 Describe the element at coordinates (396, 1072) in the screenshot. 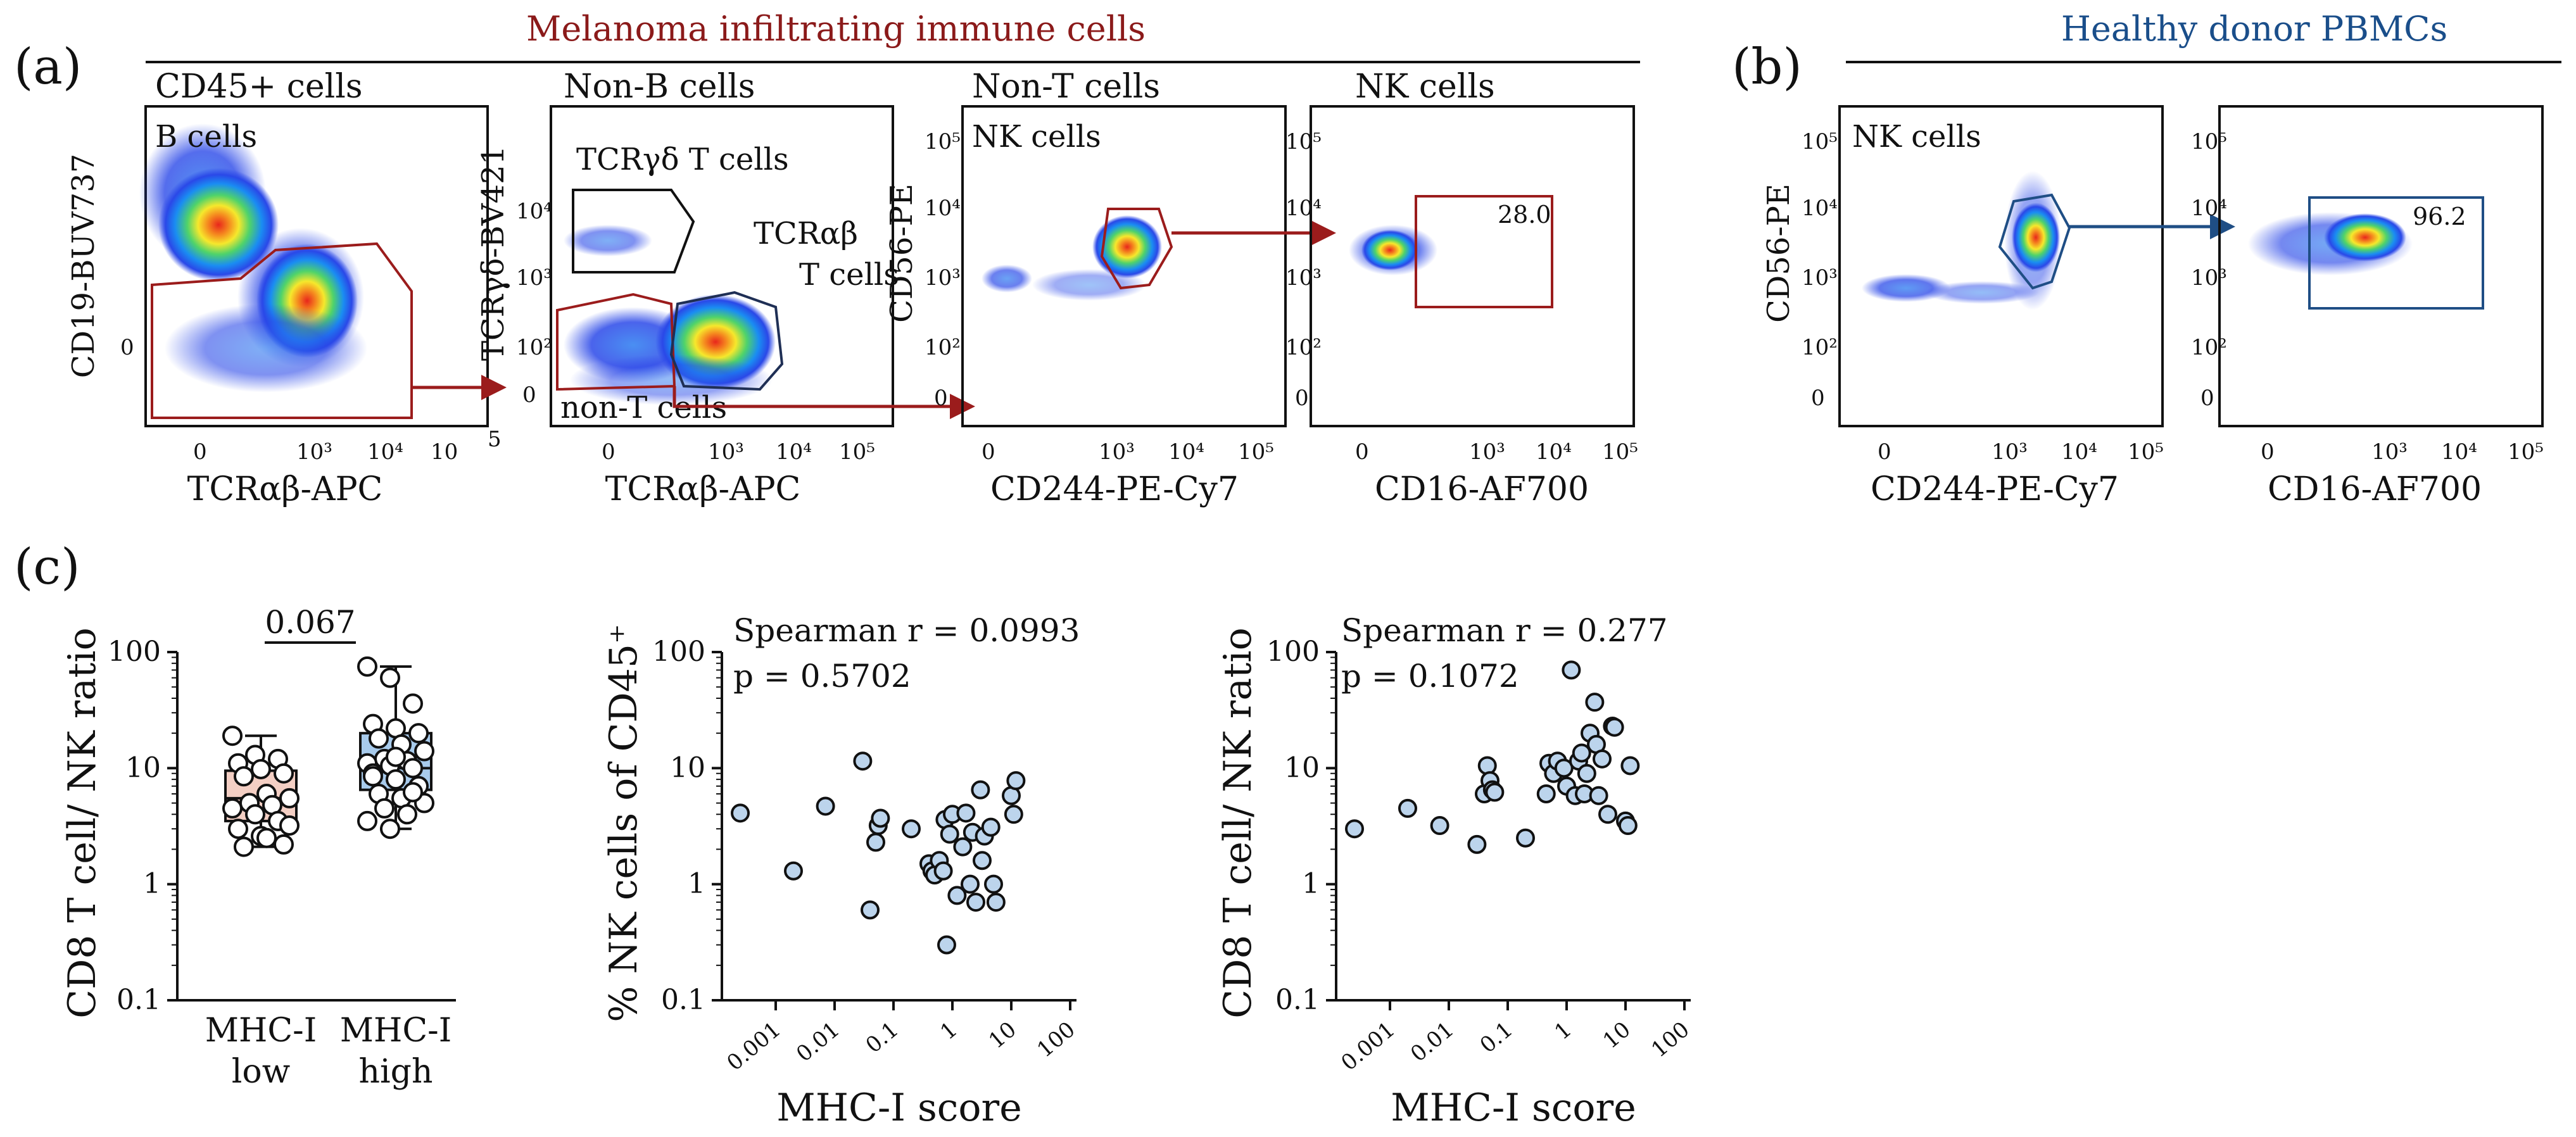

I see `category-label: high` at that location.